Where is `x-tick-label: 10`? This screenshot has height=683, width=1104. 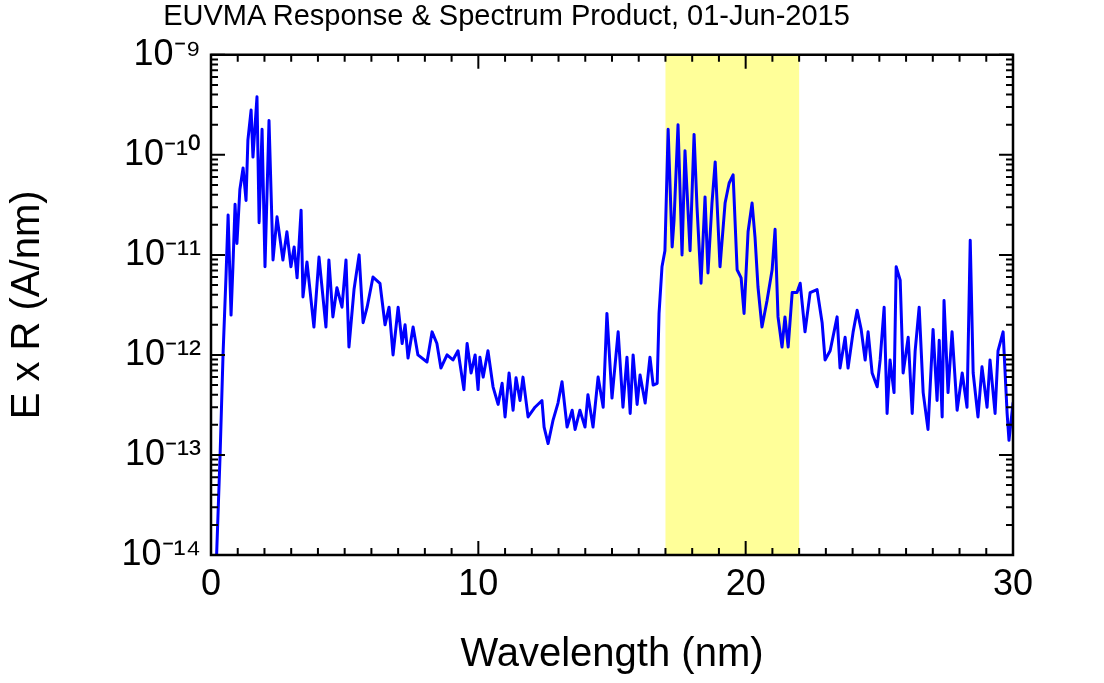
x-tick-label: 10 is located at coordinates (478, 582).